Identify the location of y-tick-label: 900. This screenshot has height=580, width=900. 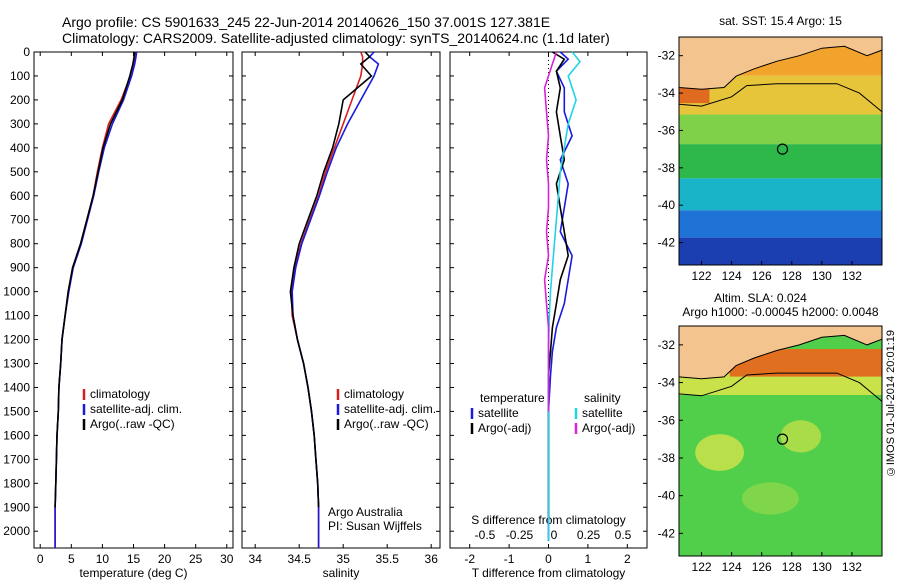
(20, 268).